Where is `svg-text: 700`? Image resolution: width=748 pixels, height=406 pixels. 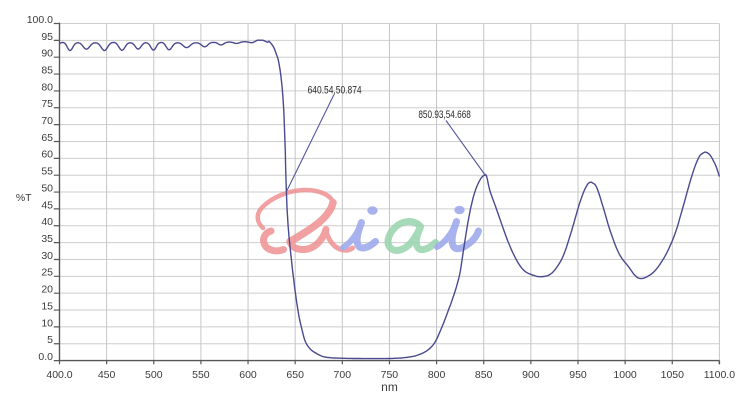
svg-text: 700 is located at coordinates (343, 375).